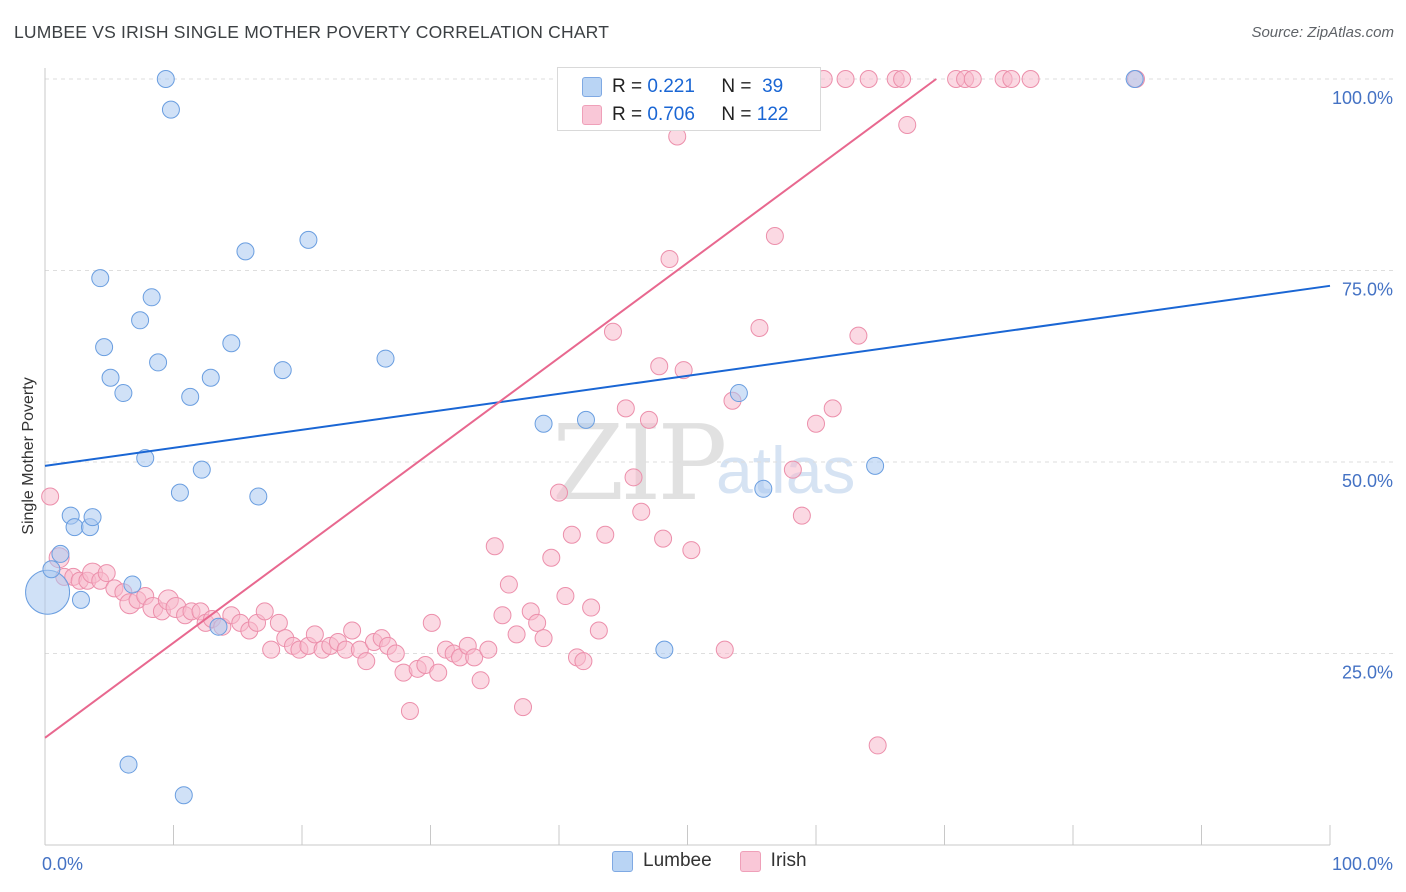 The height and width of the screenshot is (892, 1406). I want to click on legend-row-irish: R = 0.706 N = 122, so click(685, 115).